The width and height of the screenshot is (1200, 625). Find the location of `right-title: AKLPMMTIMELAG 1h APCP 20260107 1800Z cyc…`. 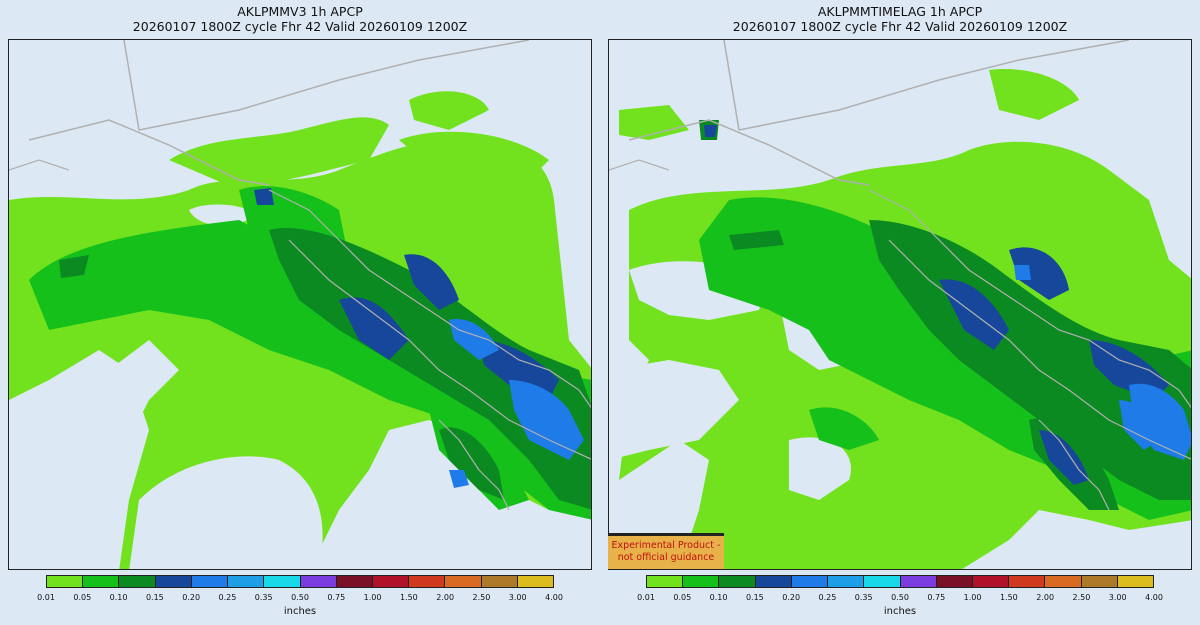

right-title: AKLPMMTIMELAG 1h APCP 20260107 1800Z cyc… is located at coordinates (900, 19).